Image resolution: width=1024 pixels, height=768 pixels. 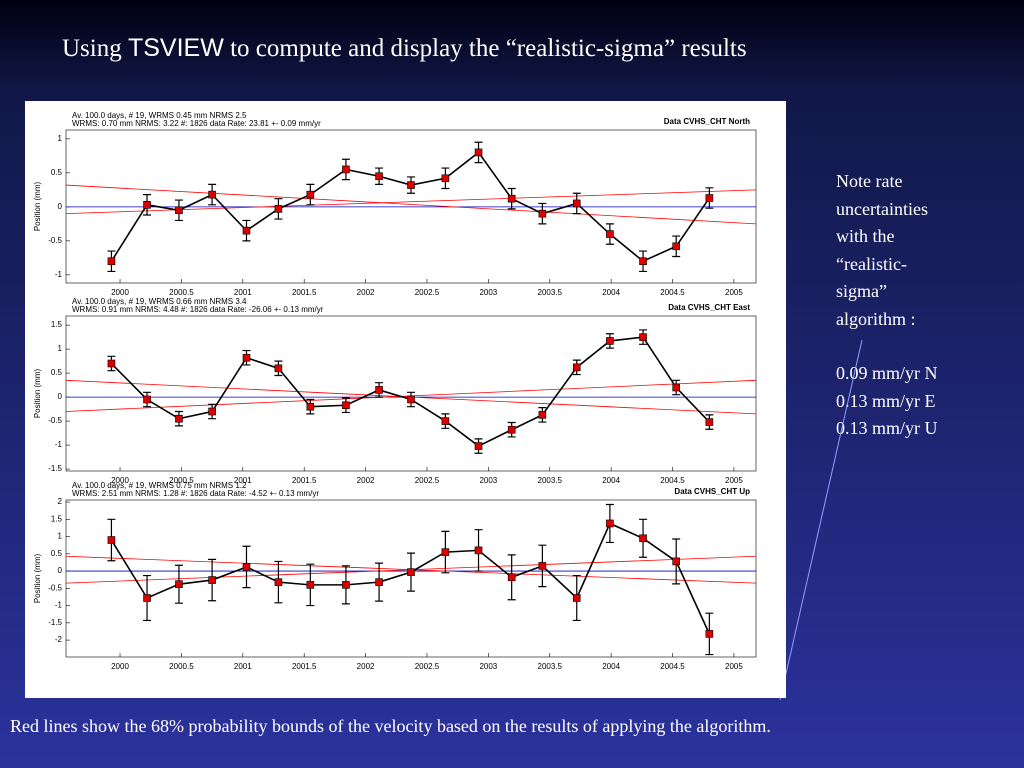 What do you see at coordinates (57, 324) in the screenshot?
I see `y-tick-label: 1.5` at bounding box center [57, 324].